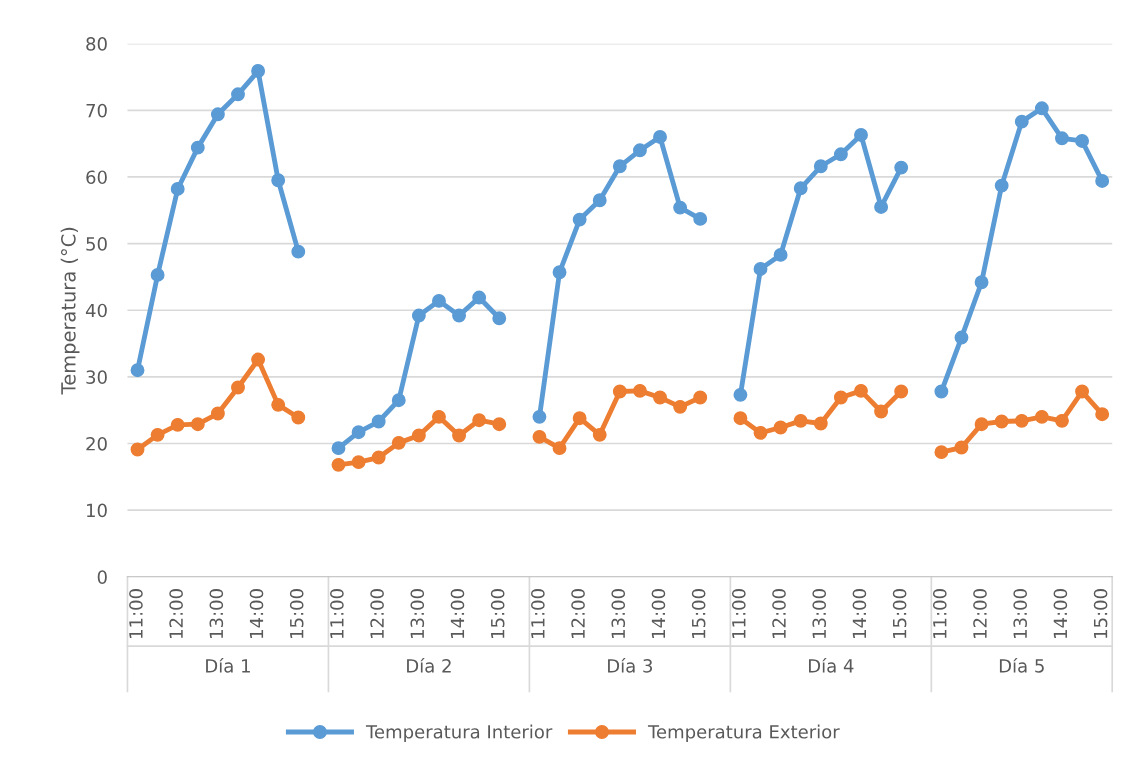 The height and width of the screenshot is (766, 1128). Describe the element at coordinates (96, 110) in the screenshot. I see `y-tick-label: 70` at that location.